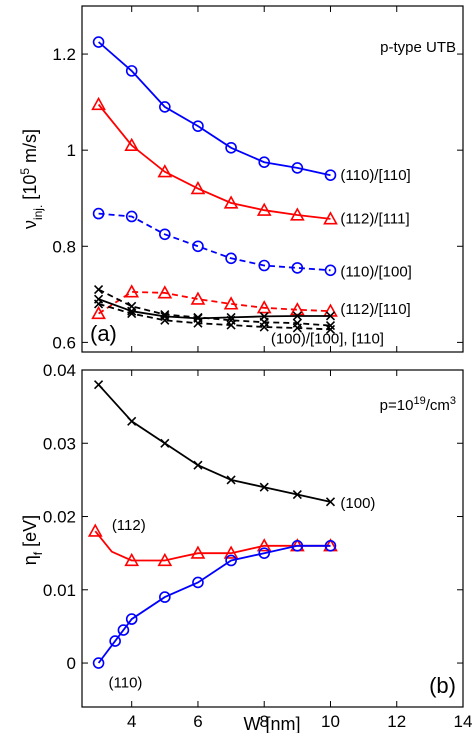 This screenshot has height=733, width=474. Describe the element at coordinates (463, 721) in the screenshot. I see `panel-b-xtick-label: 14` at that location.